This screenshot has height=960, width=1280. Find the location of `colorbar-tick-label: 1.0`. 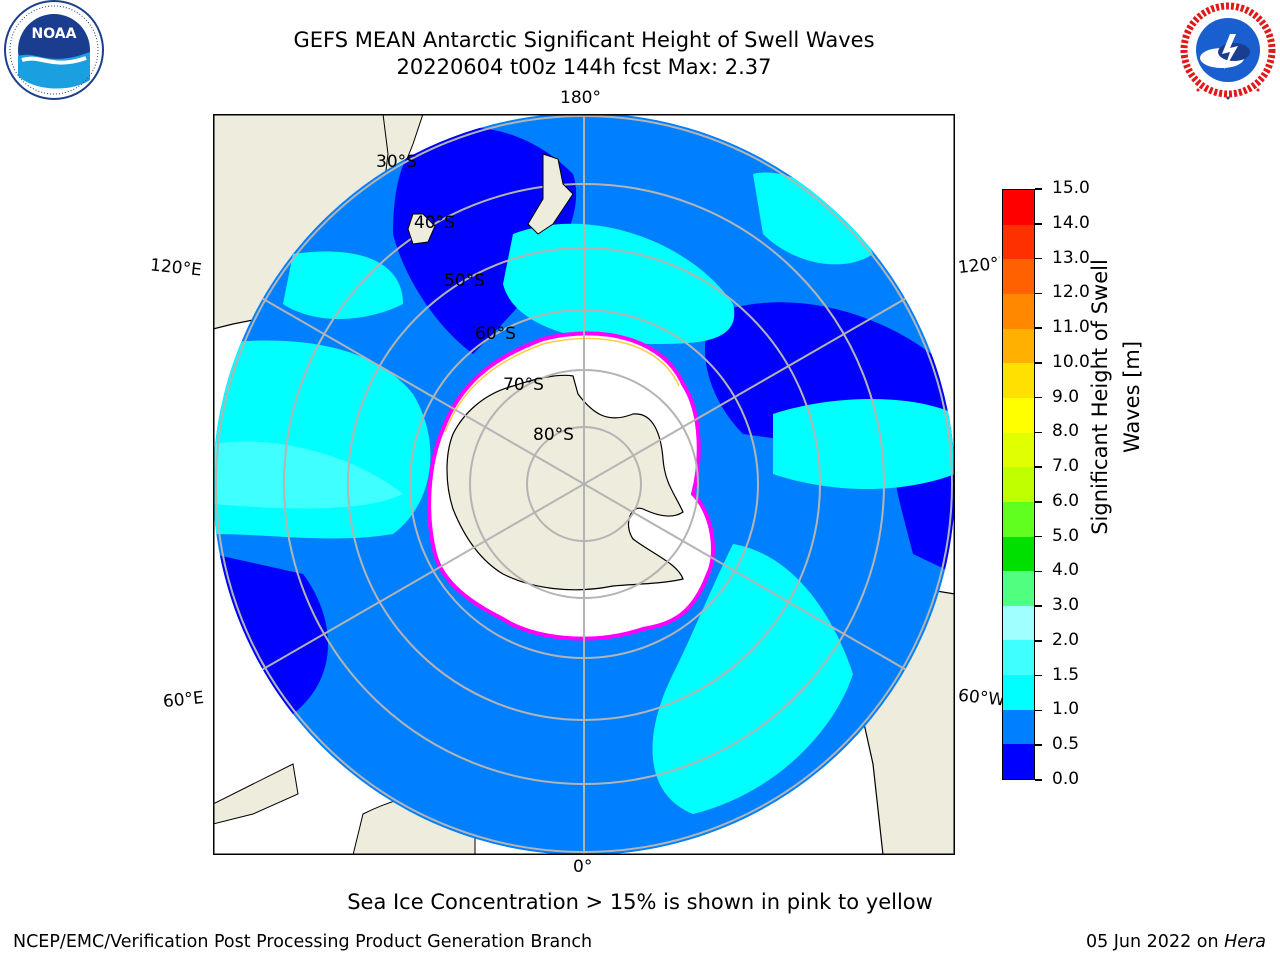

colorbar-tick-label: 1.0 is located at coordinates (1066, 709).